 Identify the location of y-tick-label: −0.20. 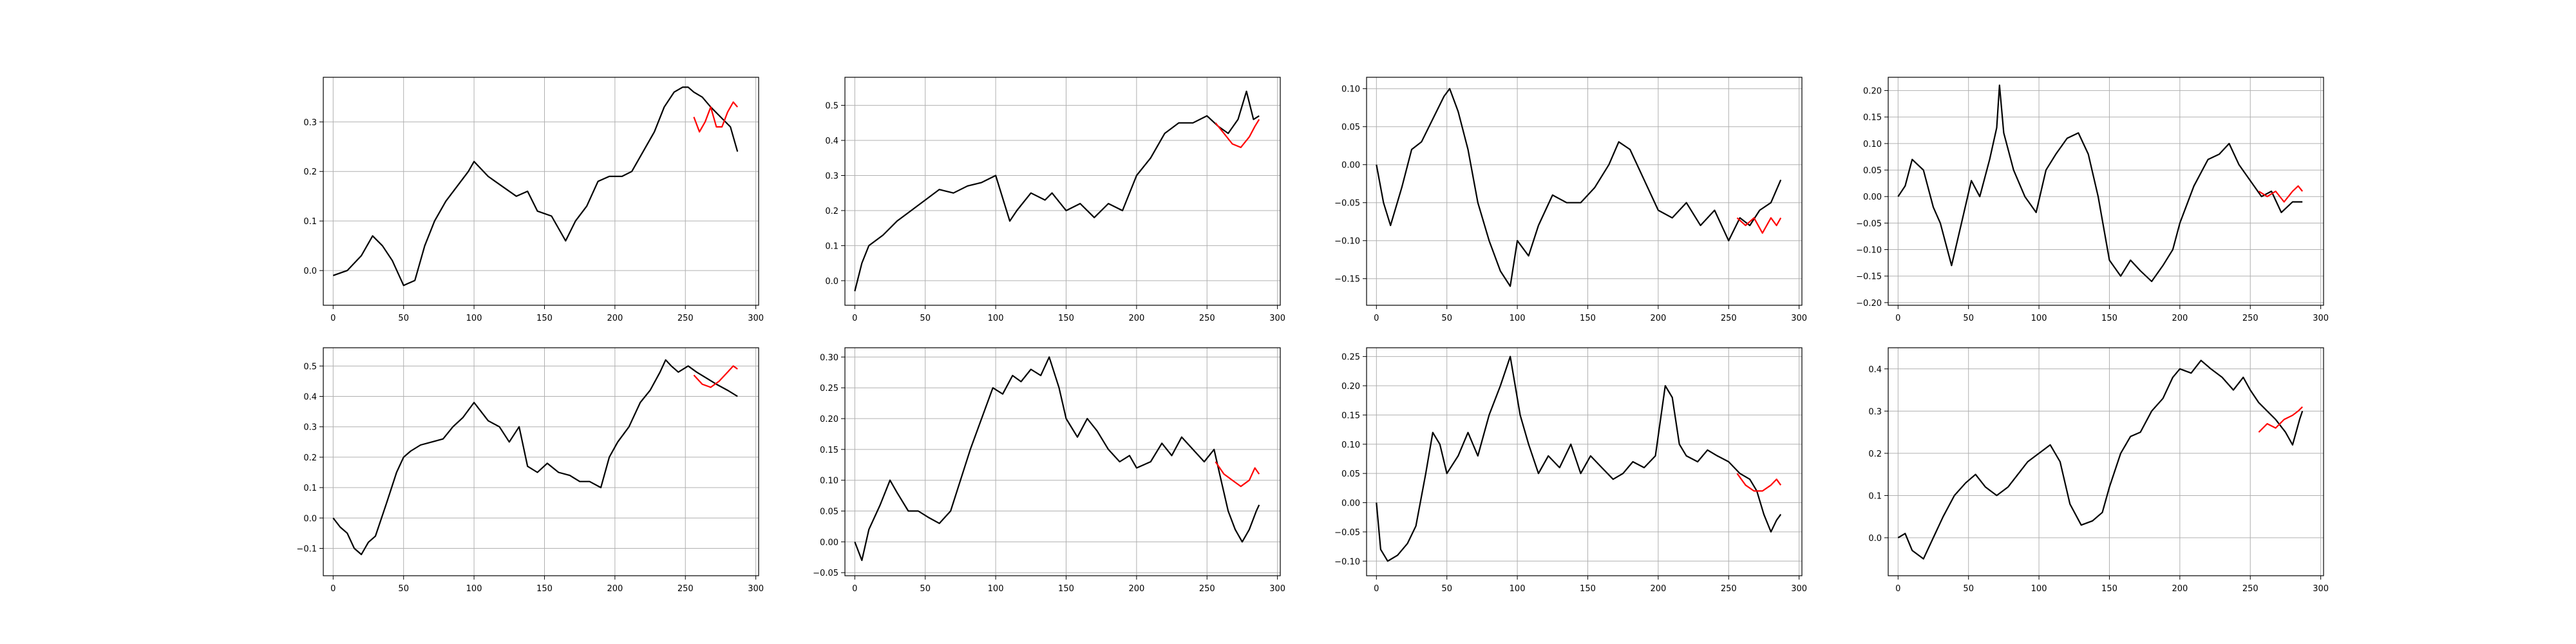
(1869, 303).